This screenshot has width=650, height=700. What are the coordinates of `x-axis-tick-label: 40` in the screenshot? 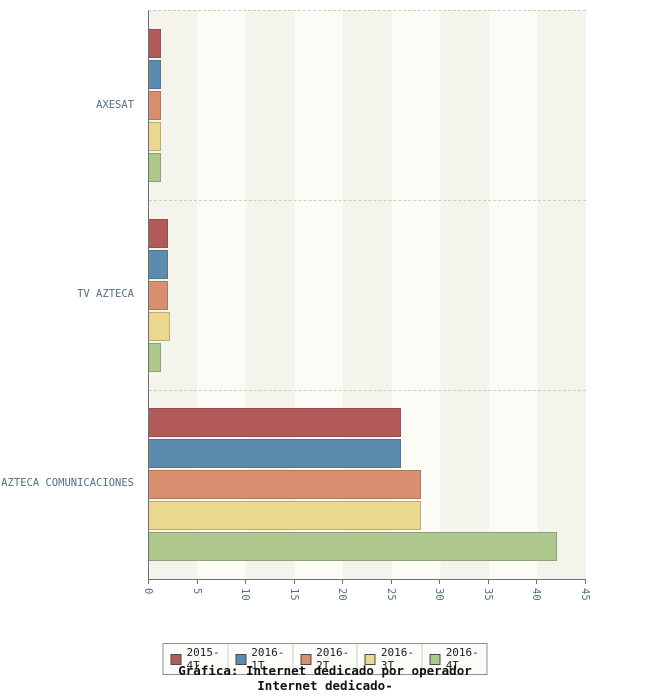 It's located at (536, 594).